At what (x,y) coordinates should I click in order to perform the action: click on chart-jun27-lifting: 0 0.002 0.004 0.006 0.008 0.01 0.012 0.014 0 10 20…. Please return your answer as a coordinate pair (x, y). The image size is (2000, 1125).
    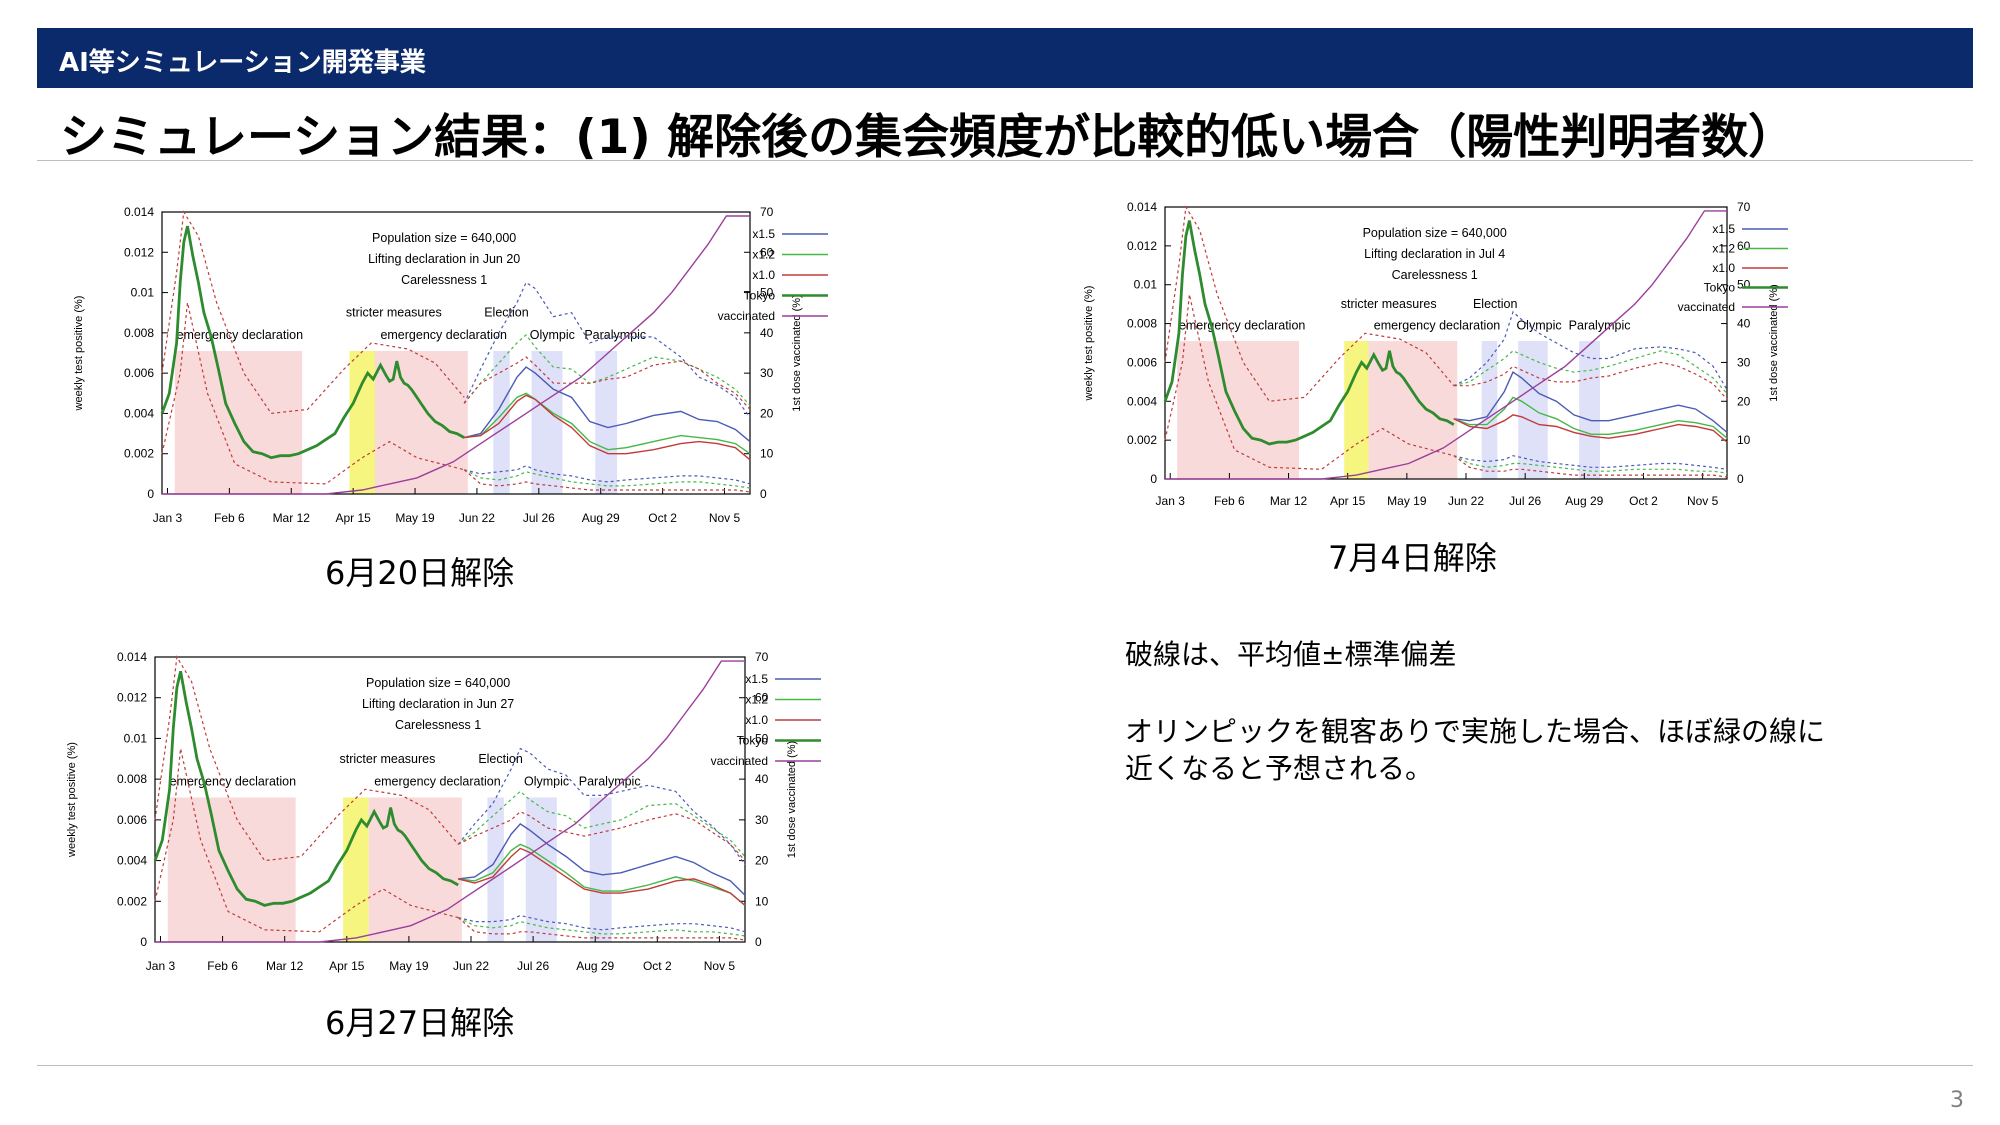
    Looking at the image, I should click on (443, 811).